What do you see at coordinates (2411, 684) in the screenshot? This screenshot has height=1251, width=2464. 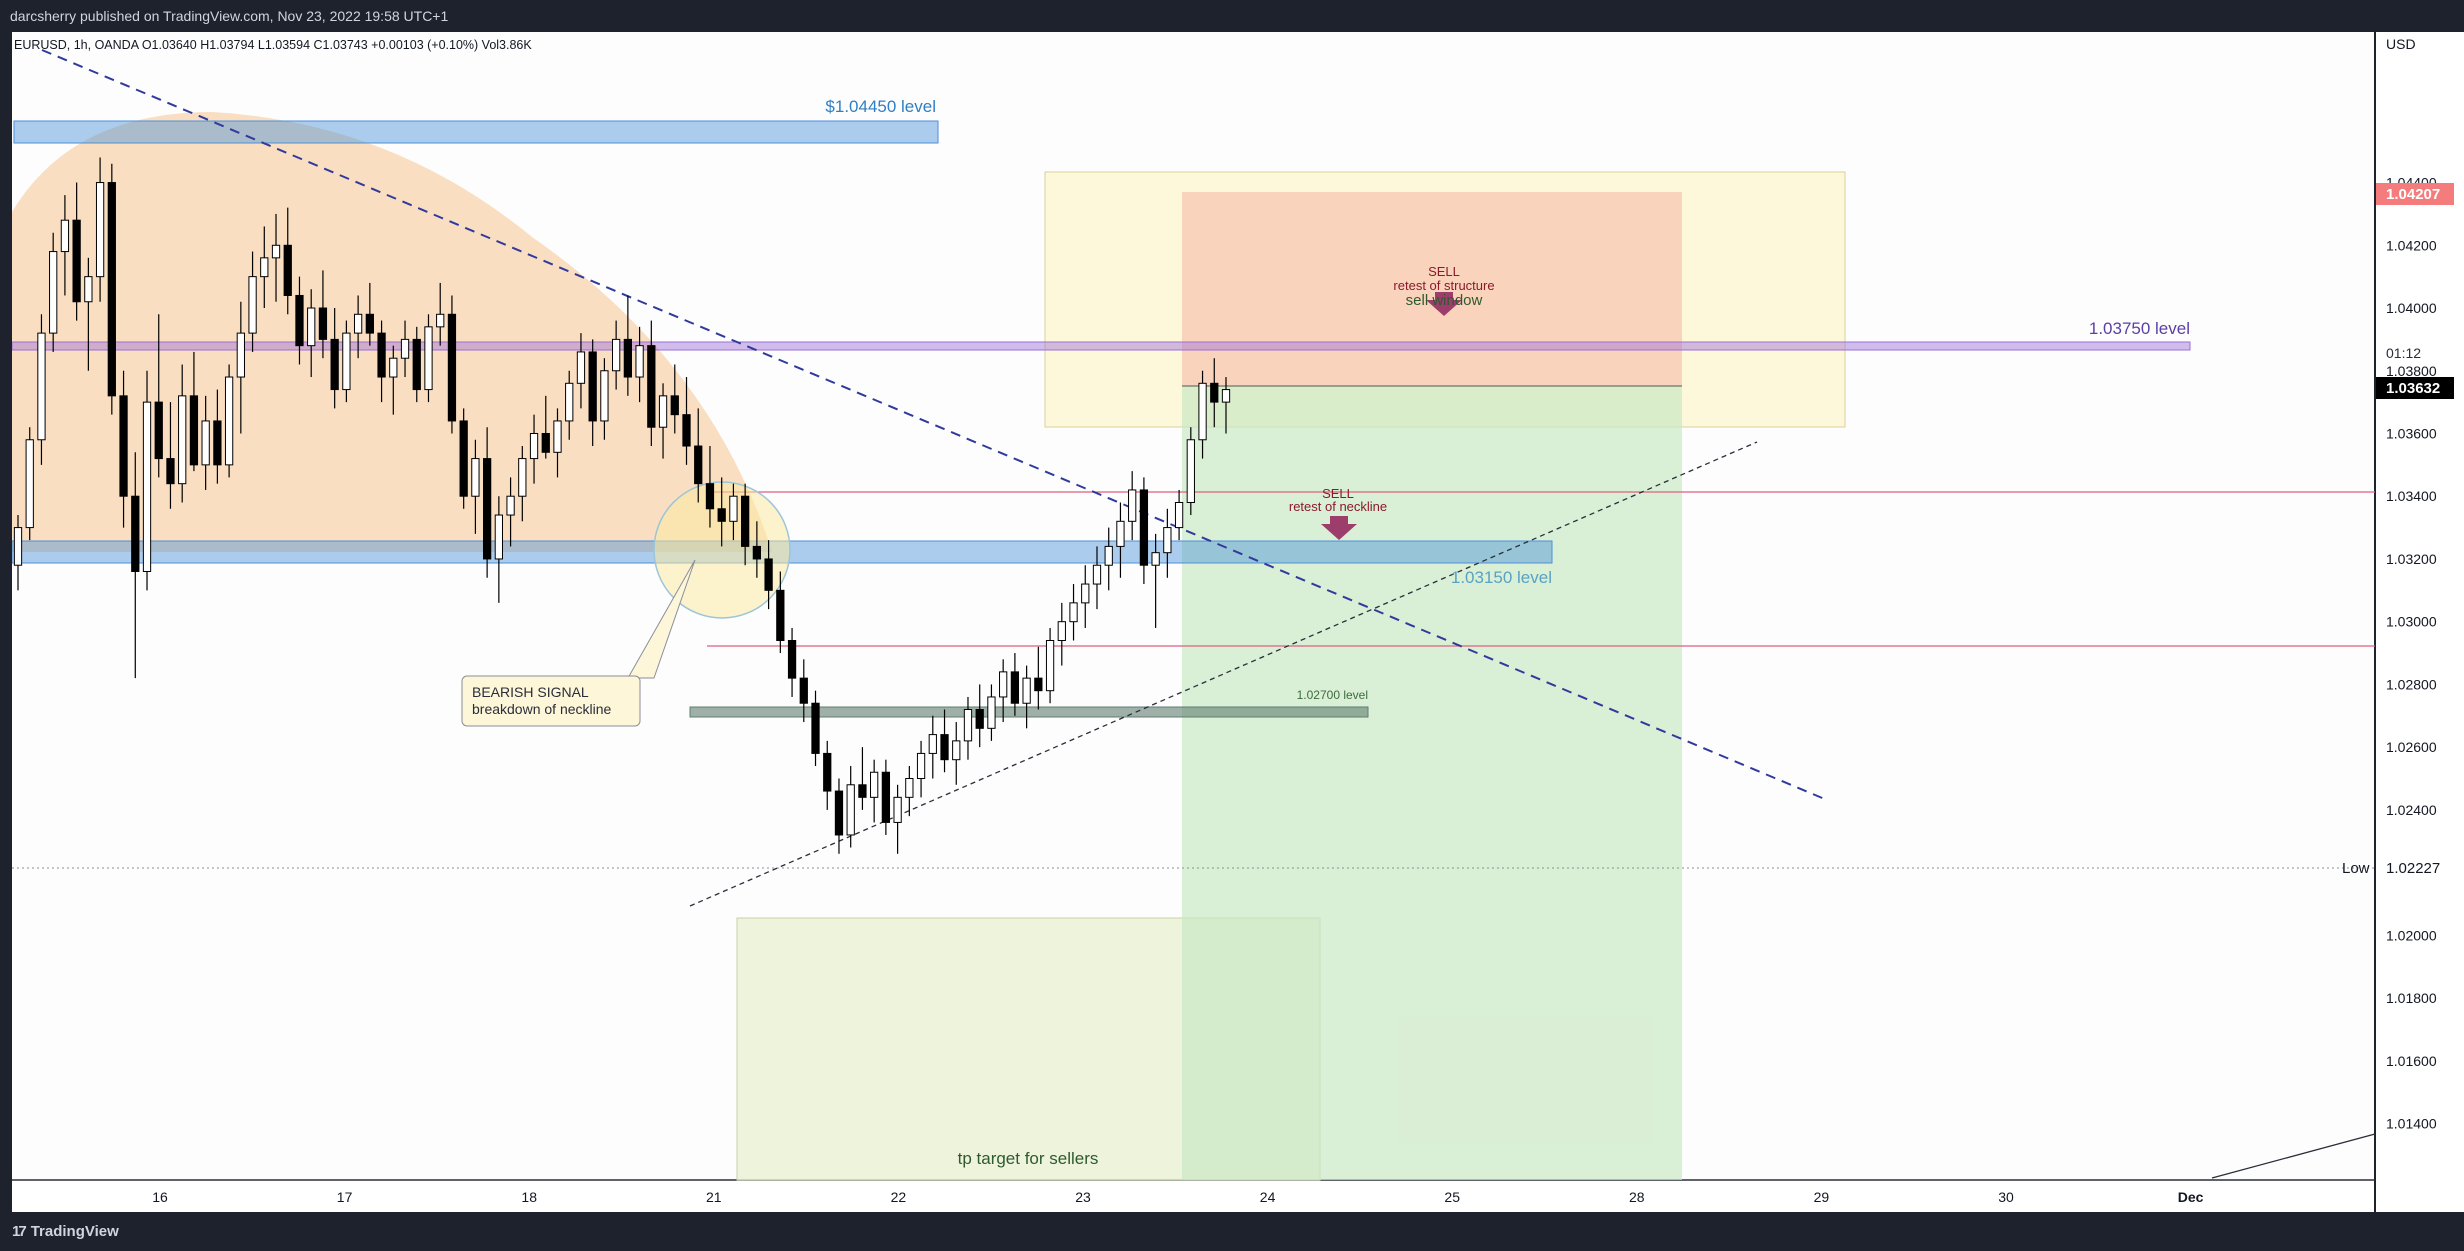 I see `price-tick-label: 1.02800` at bounding box center [2411, 684].